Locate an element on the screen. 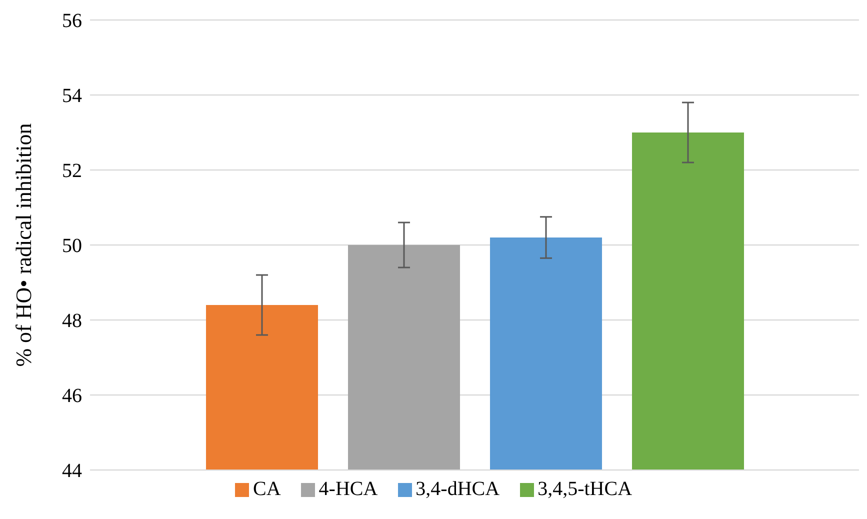 Image resolution: width=867 pixels, height=519 pixels. y-tick-label: 52 is located at coordinates (72, 171).